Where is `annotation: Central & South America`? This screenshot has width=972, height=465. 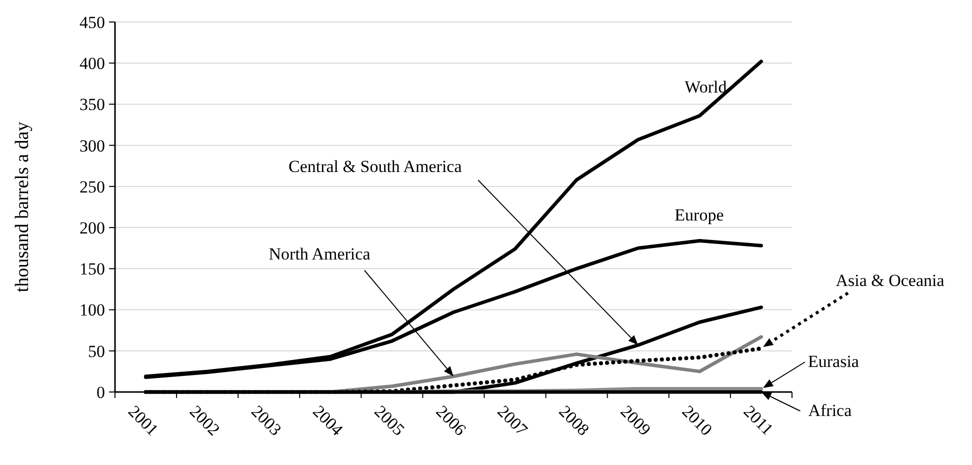 annotation: Central & South America is located at coordinates (375, 166).